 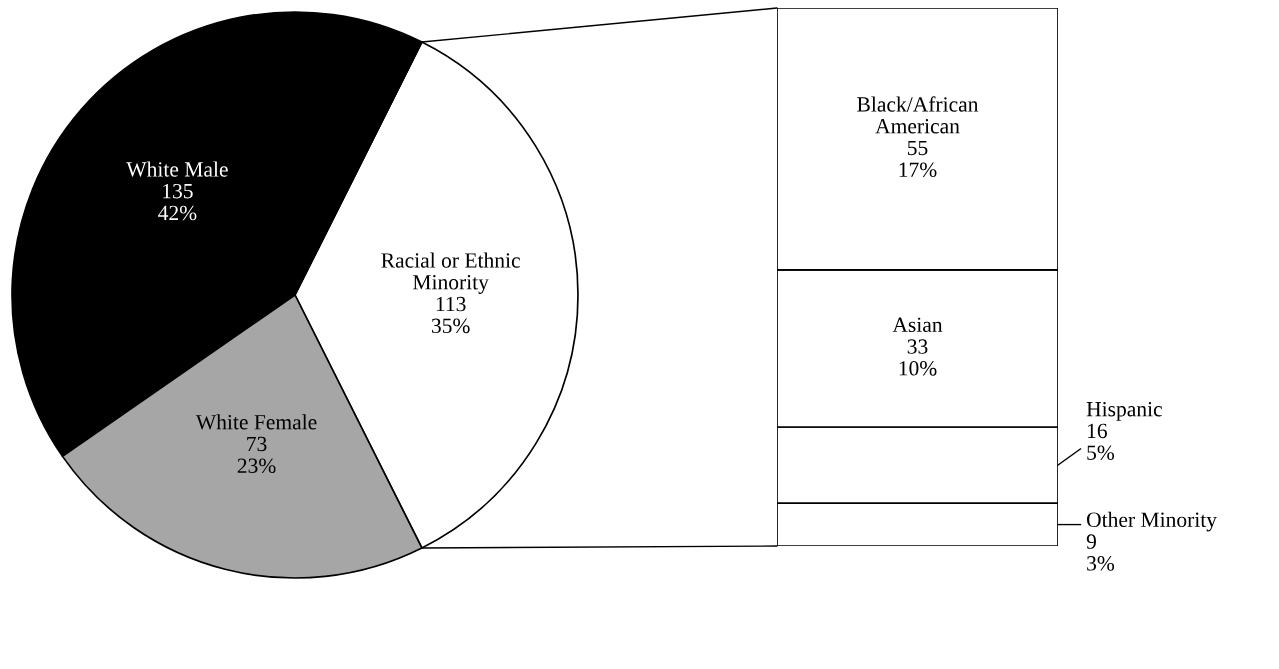 I want to click on series-label: Black/African American, so click(x=918, y=115).